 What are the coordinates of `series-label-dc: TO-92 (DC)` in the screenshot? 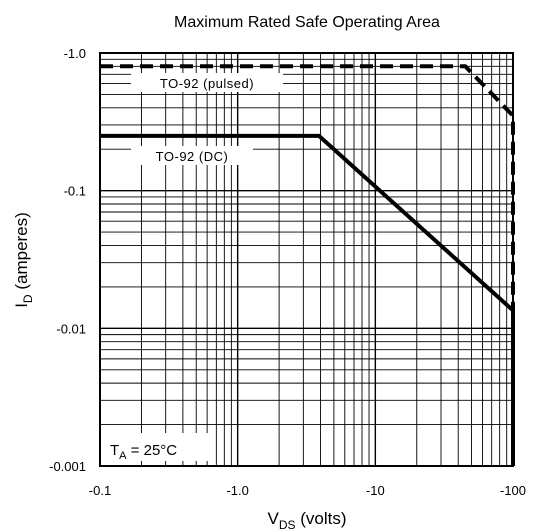 It's located at (192, 156).